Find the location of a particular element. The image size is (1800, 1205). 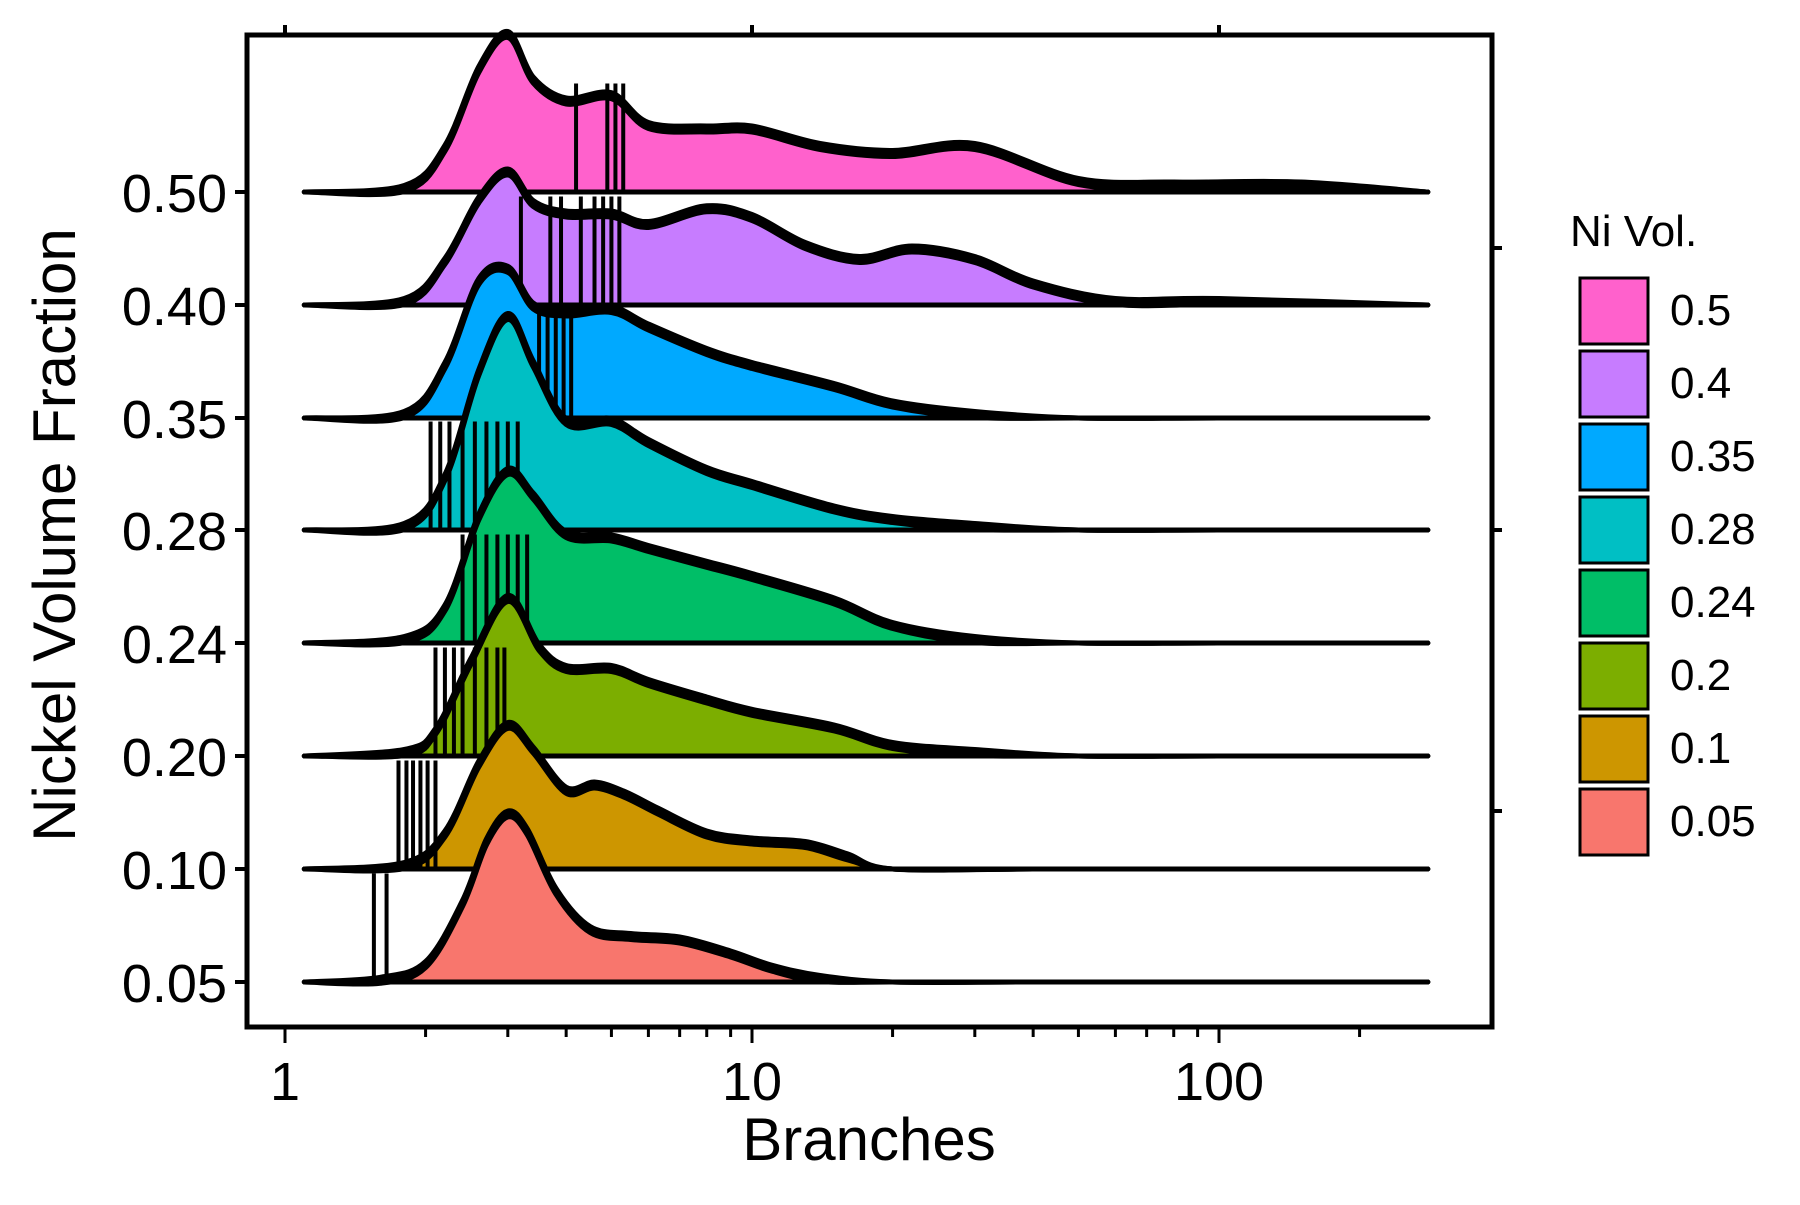

y-tick-label: 0.20 is located at coordinates (174, 758).